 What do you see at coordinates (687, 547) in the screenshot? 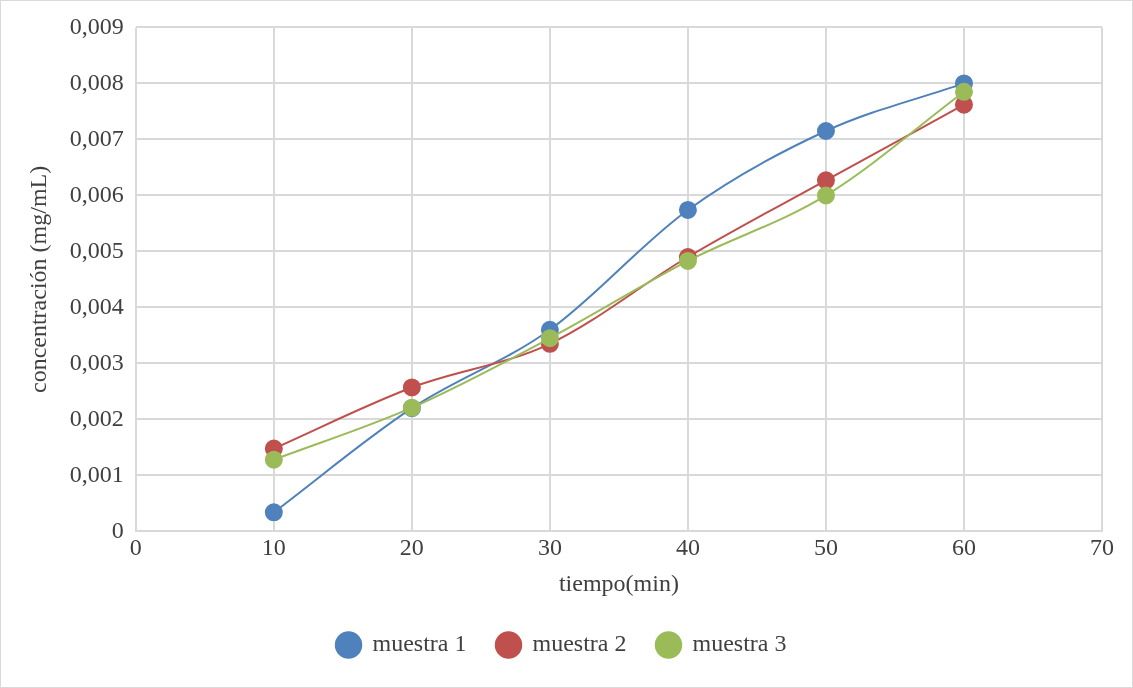
I see `x-tick-label: 40` at bounding box center [687, 547].